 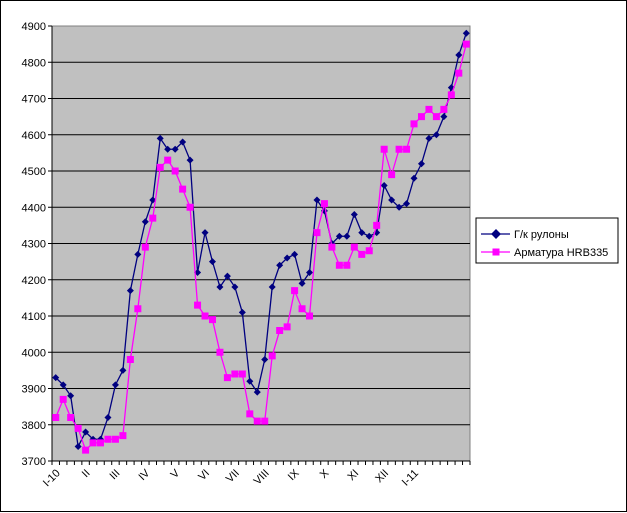 I want to click on x-tick-label: I-11, so click(x=410, y=477).